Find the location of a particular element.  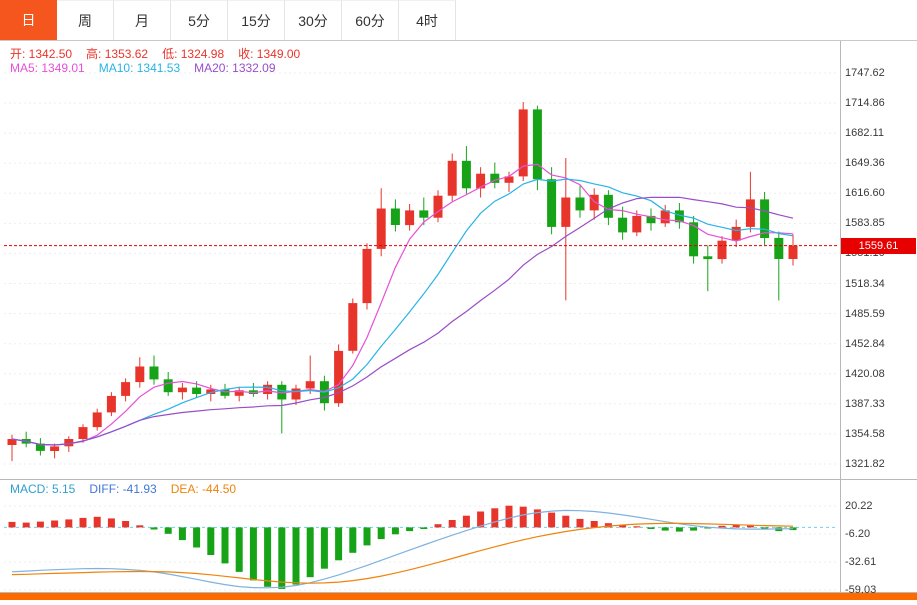

price-axis-label: 1649.36 is located at coordinates (865, 163).